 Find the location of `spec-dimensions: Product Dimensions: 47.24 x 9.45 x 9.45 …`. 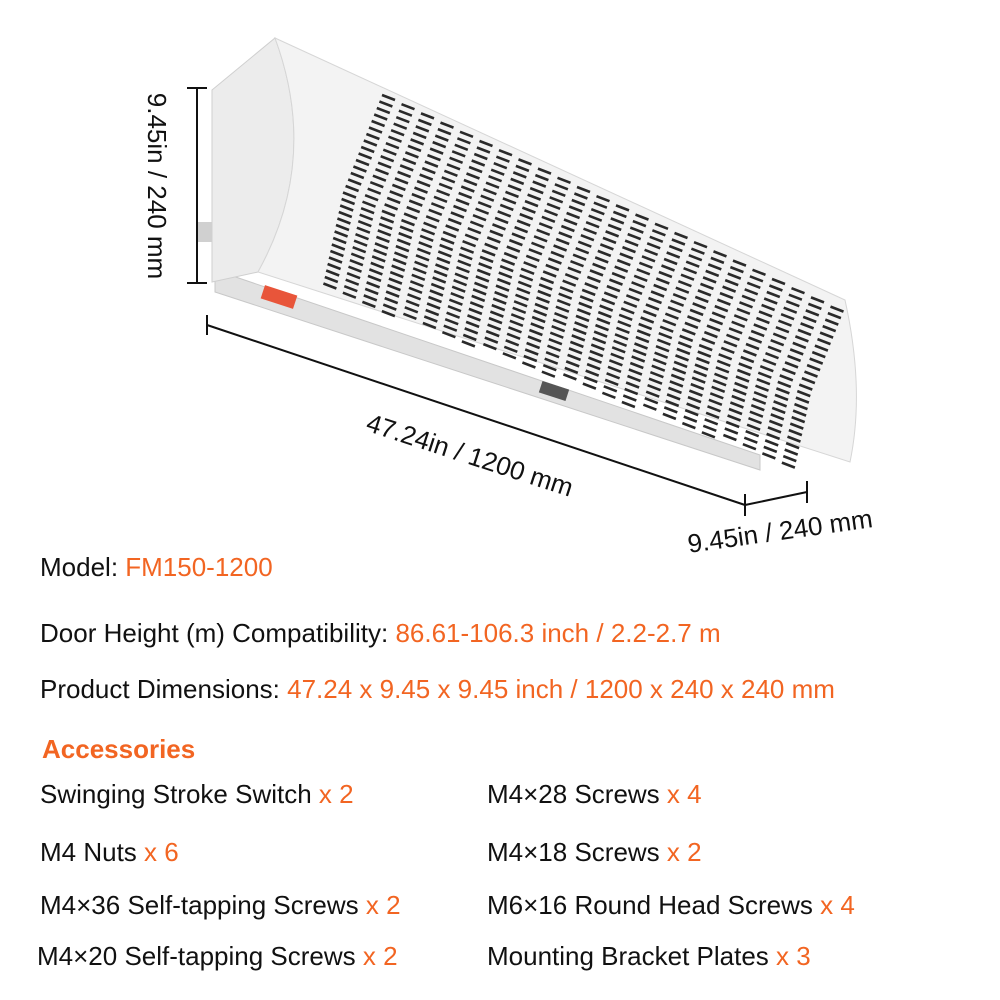

spec-dimensions: Product Dimensions: 47.24 x 9.45 x 9.45 … is located at coordinates (437, 689).